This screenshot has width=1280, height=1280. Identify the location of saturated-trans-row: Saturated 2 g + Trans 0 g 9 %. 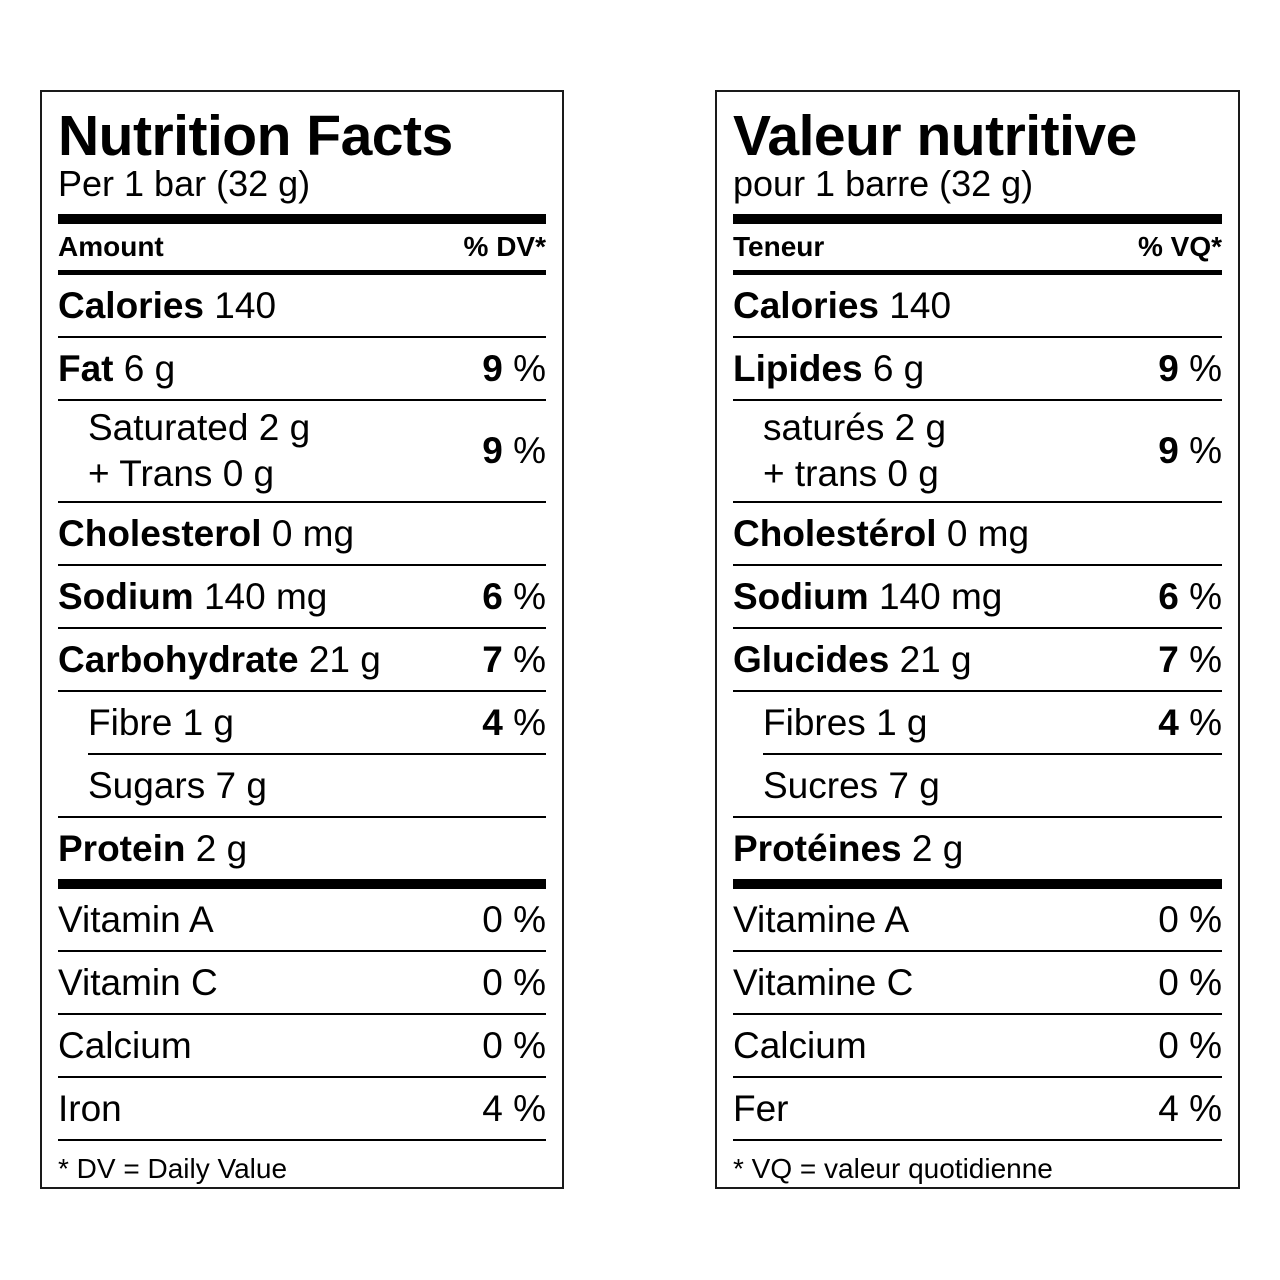
(302, 451).